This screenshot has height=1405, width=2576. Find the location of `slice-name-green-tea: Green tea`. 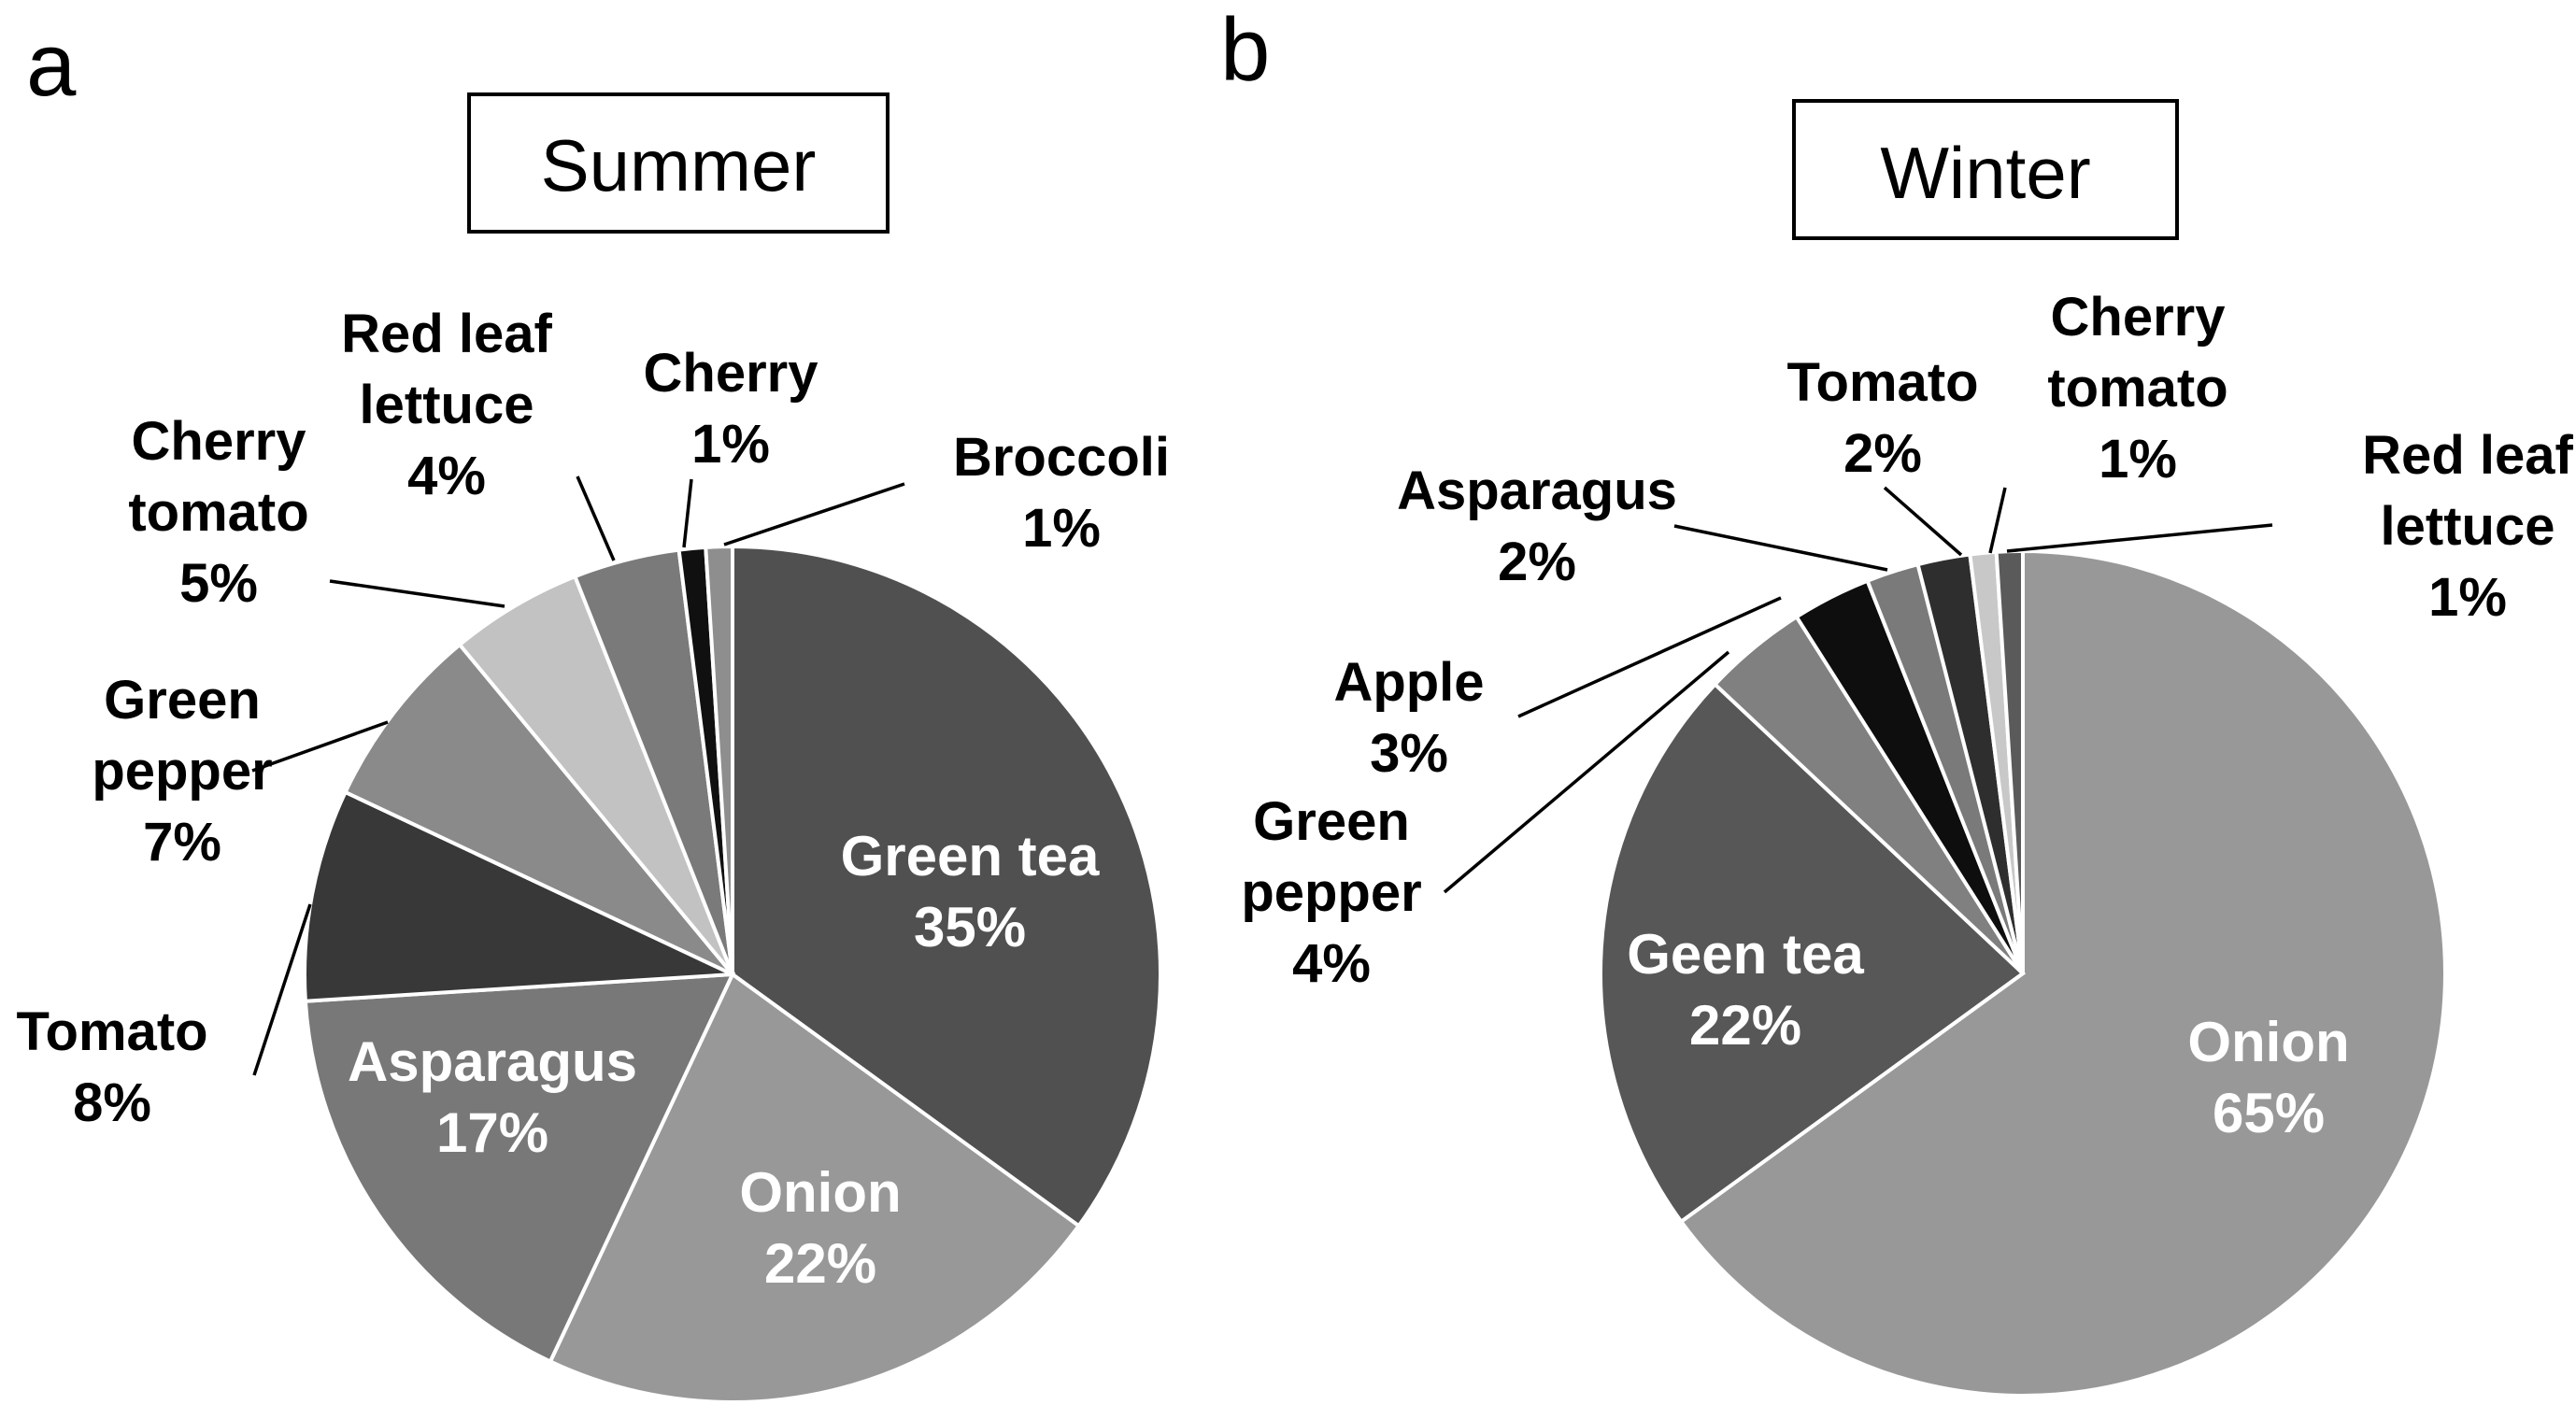

slice-name-green-tea: Green tea is located at coordinates (970, 856).